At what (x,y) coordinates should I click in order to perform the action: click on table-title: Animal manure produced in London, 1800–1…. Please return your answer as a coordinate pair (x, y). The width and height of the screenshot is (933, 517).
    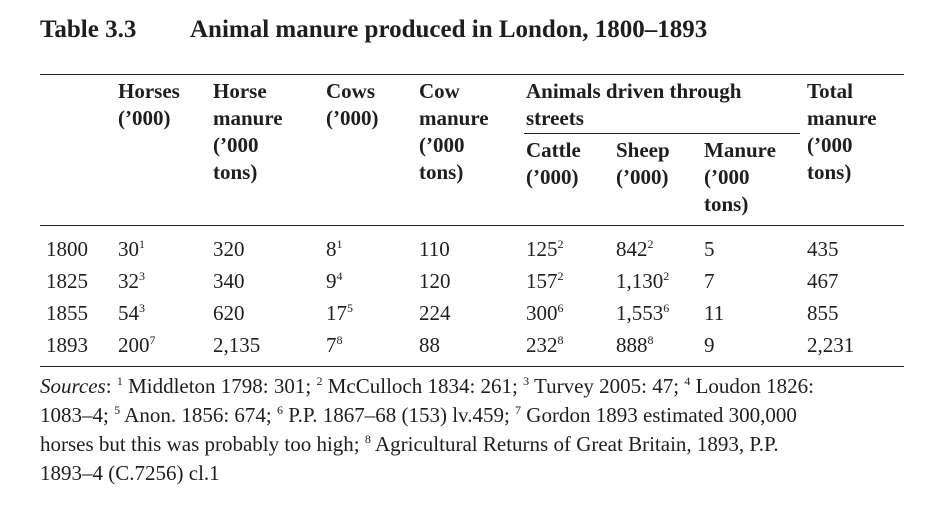
    Looking at the image, I should click on (449, 29).